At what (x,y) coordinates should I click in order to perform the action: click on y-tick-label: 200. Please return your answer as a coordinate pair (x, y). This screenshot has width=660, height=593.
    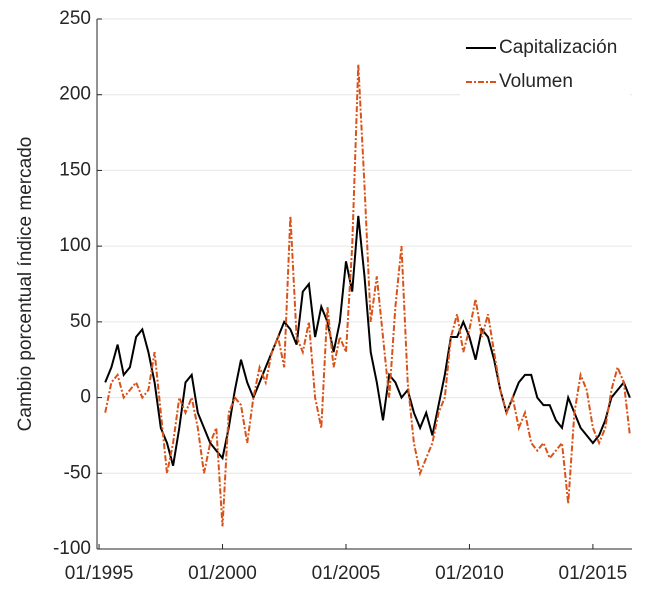
    Looking at the image, I should click on (75, 94).